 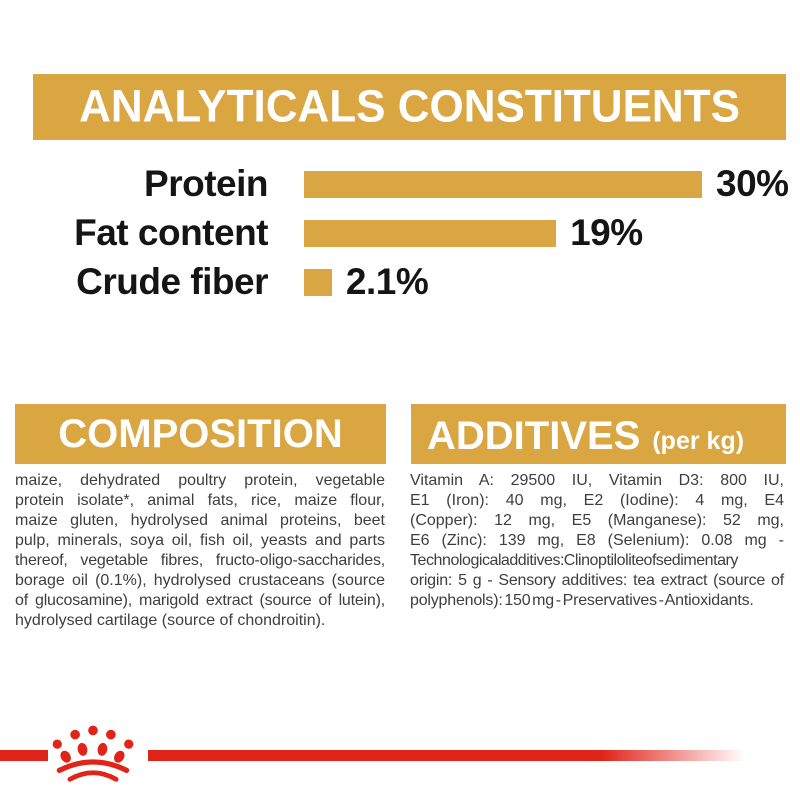 I want to click on footer-rule-right, so click(x=446, y=755).